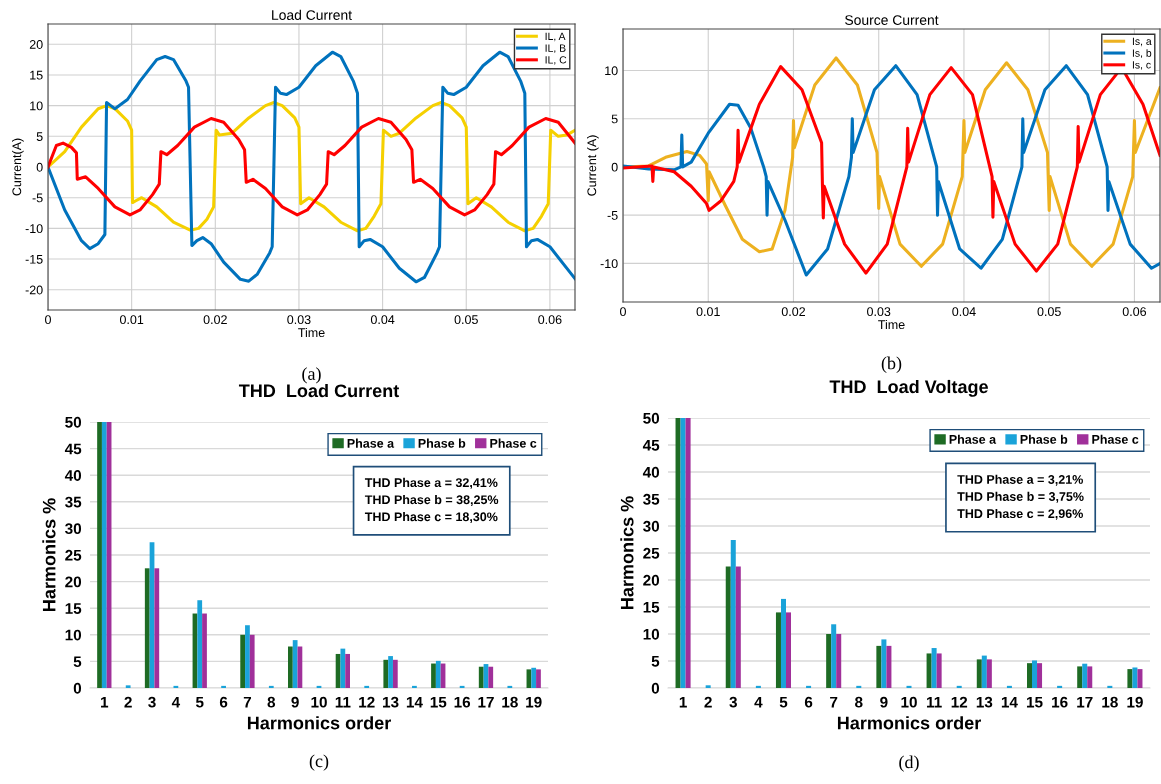 The height and width of the screenshot is (784, 1161). What do you see at coordinates (891, 364) in the screenshot?
I see `text: (b)` at bounding box center [891, 364].